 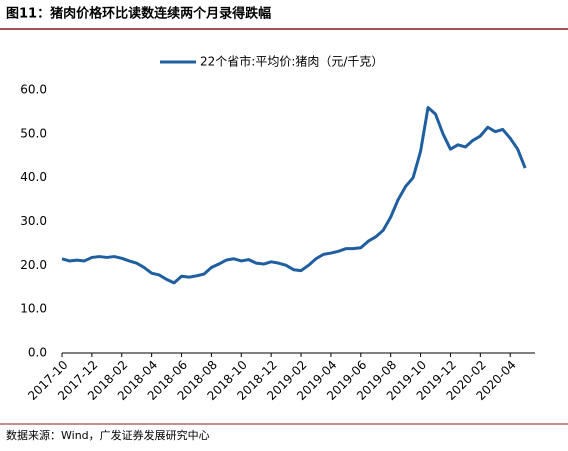 What do you see at coordinates (33, 309) in the screenshot?
I see `y-tick-label: 10.0` at bounding box center [33, 309].